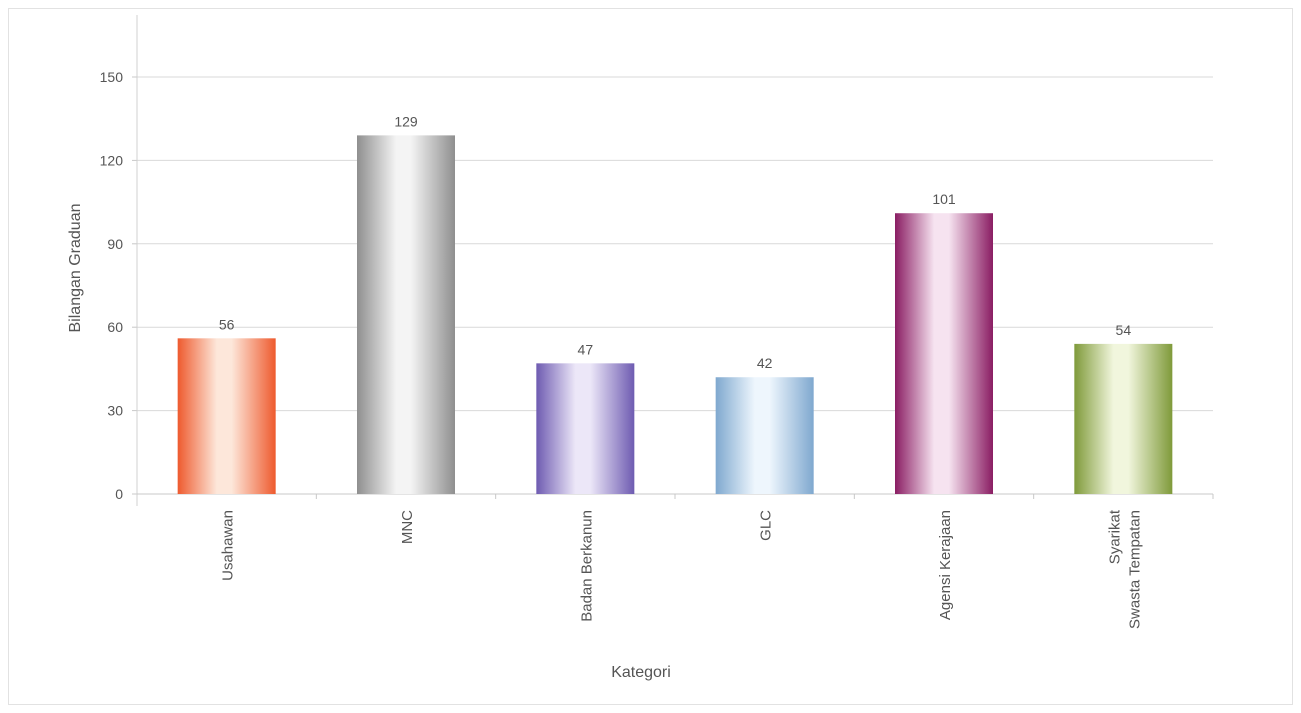  Describe the element at coordinates (115, 244) in the screenshot. I see `y-tick-label: 90` at that location.